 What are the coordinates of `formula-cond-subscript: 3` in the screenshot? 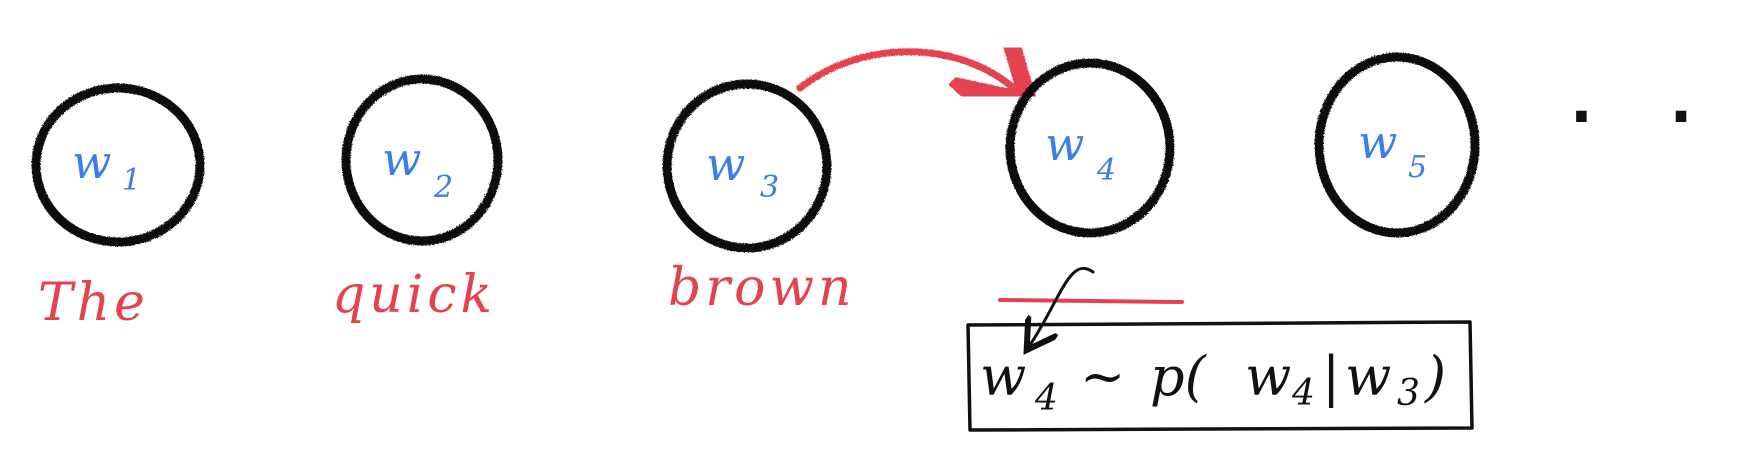 It's located at (1408, 393).